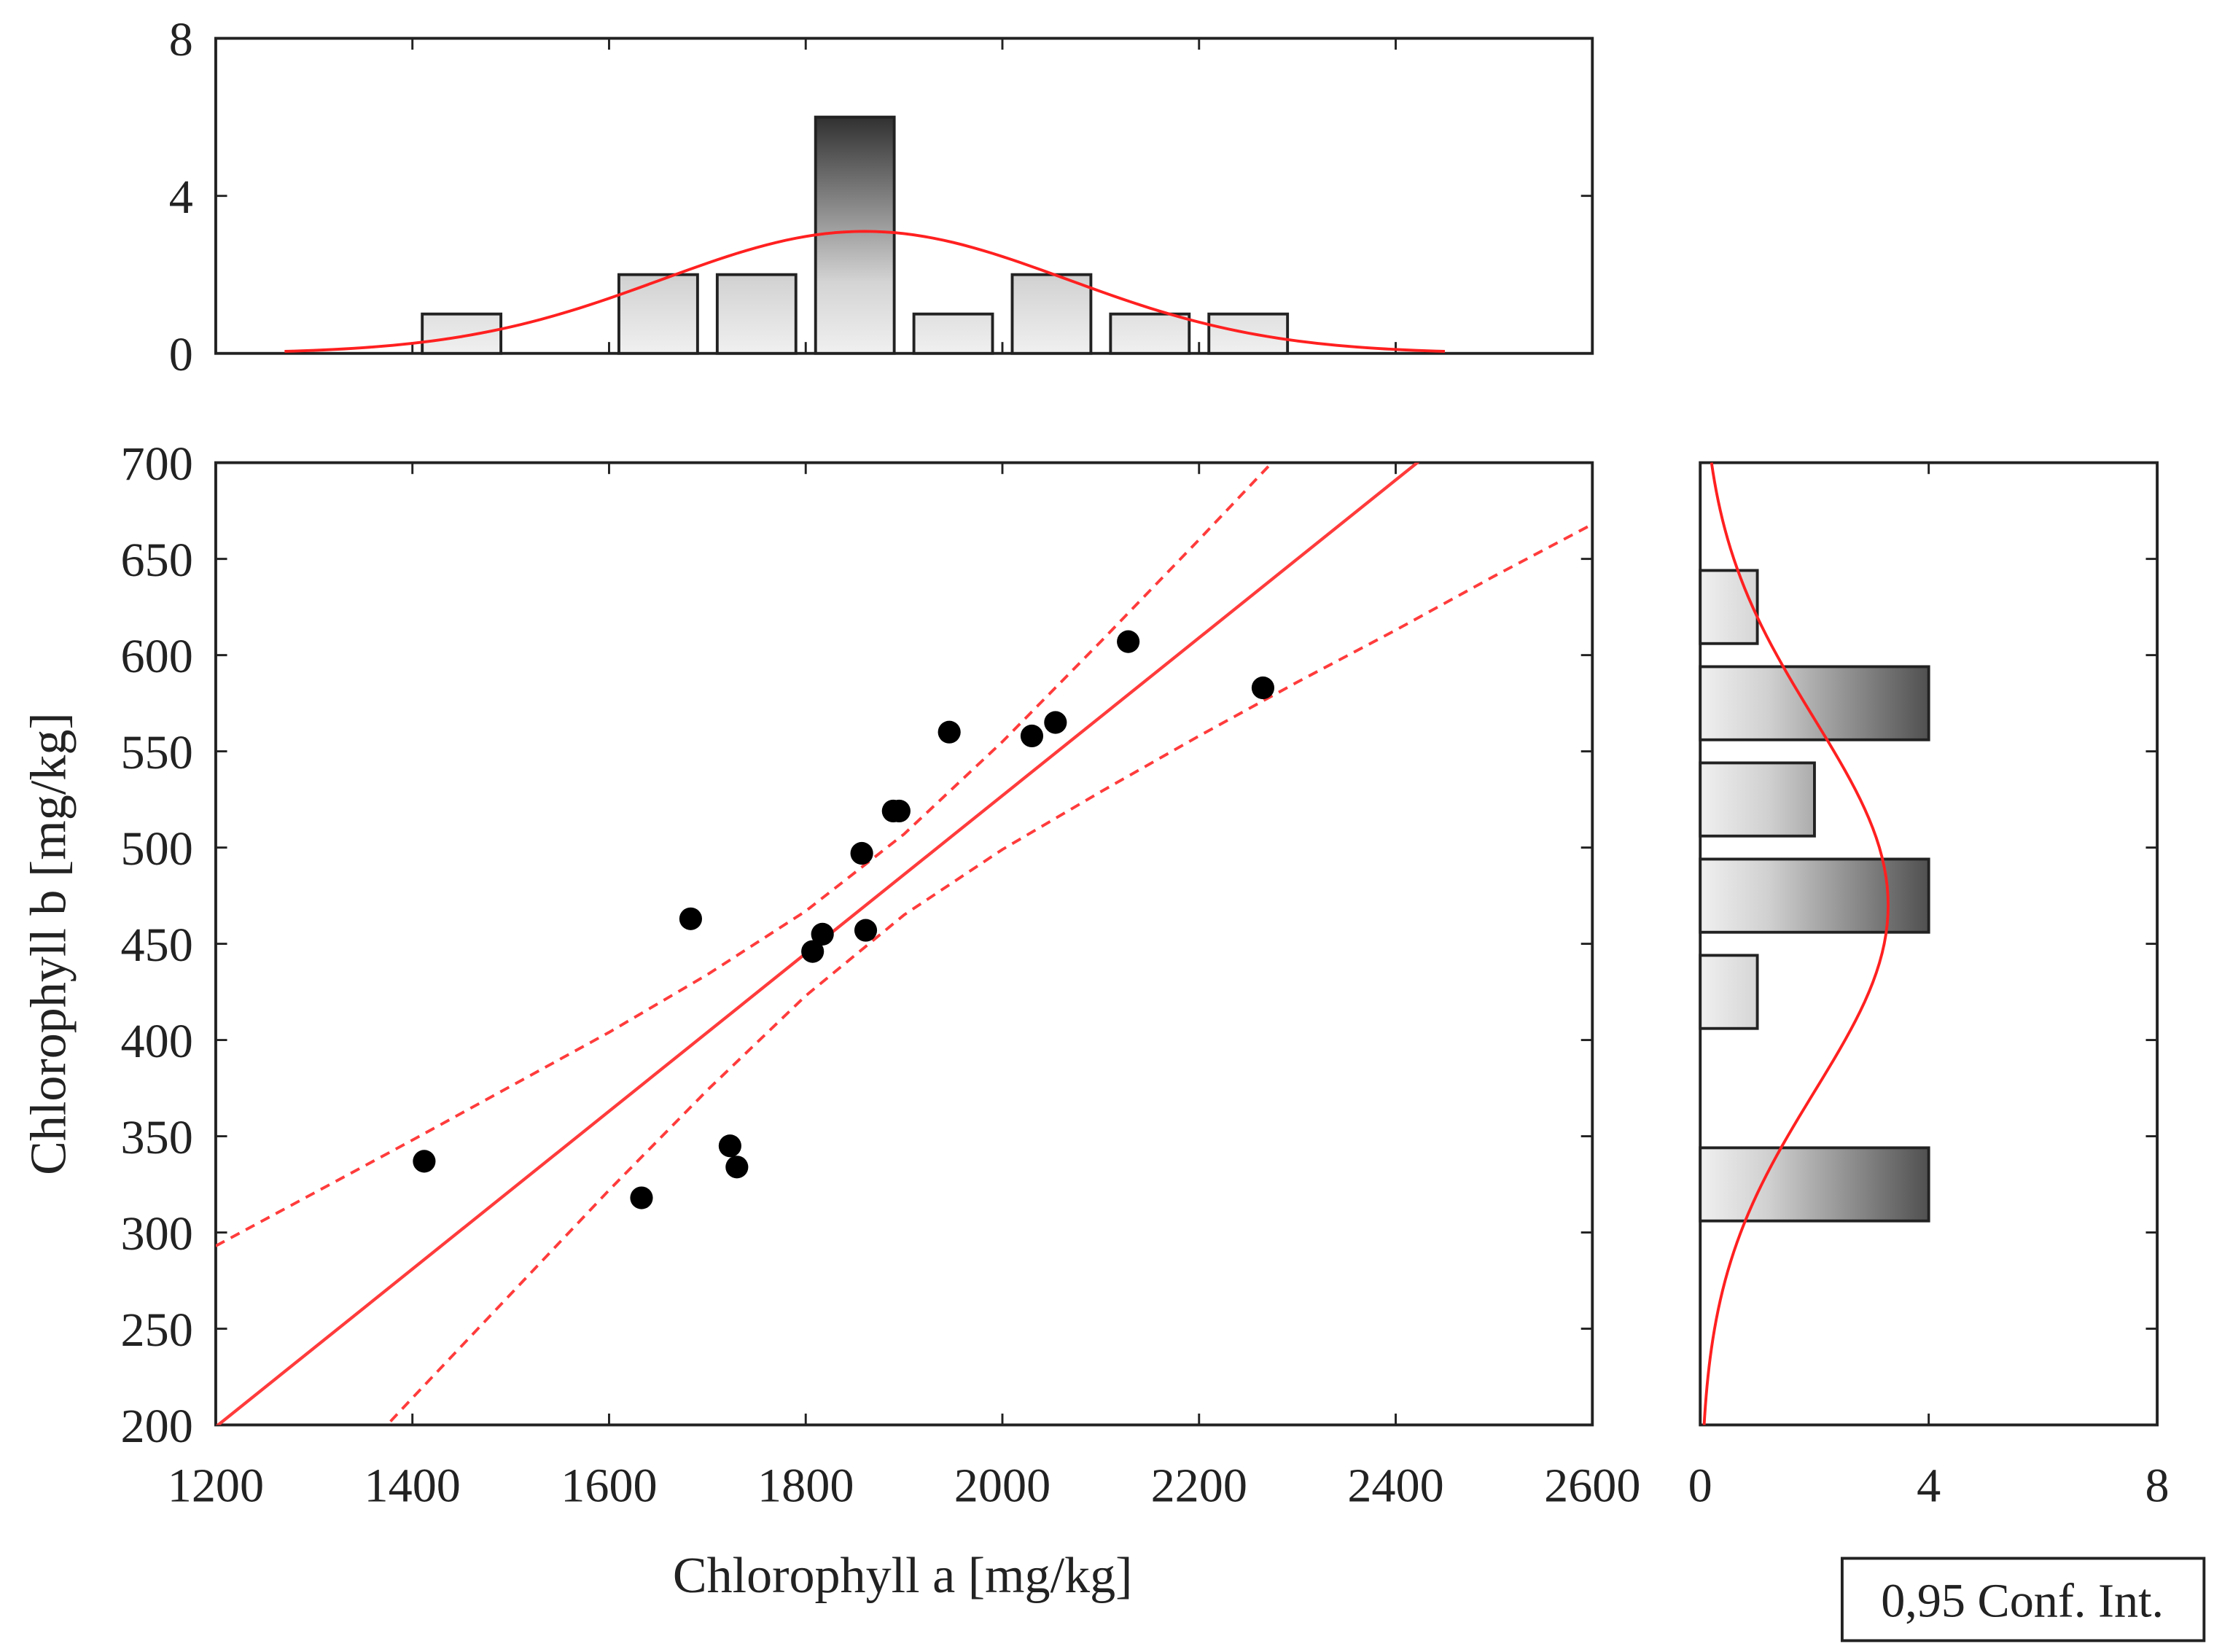 This screenshot has height=1652, width=2214. What do you see at coordinates (157, 849) in the screenshot?
I see `y-tick-label: 500` at bounding box center [157, 849].